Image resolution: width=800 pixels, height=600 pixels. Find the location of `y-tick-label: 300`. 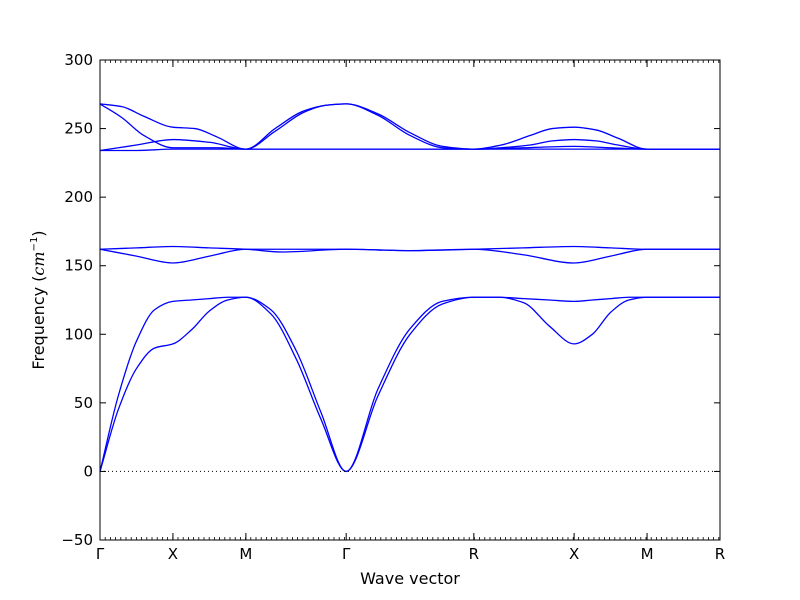

y-tick-label: 300 is located at coordinates (78, 60).